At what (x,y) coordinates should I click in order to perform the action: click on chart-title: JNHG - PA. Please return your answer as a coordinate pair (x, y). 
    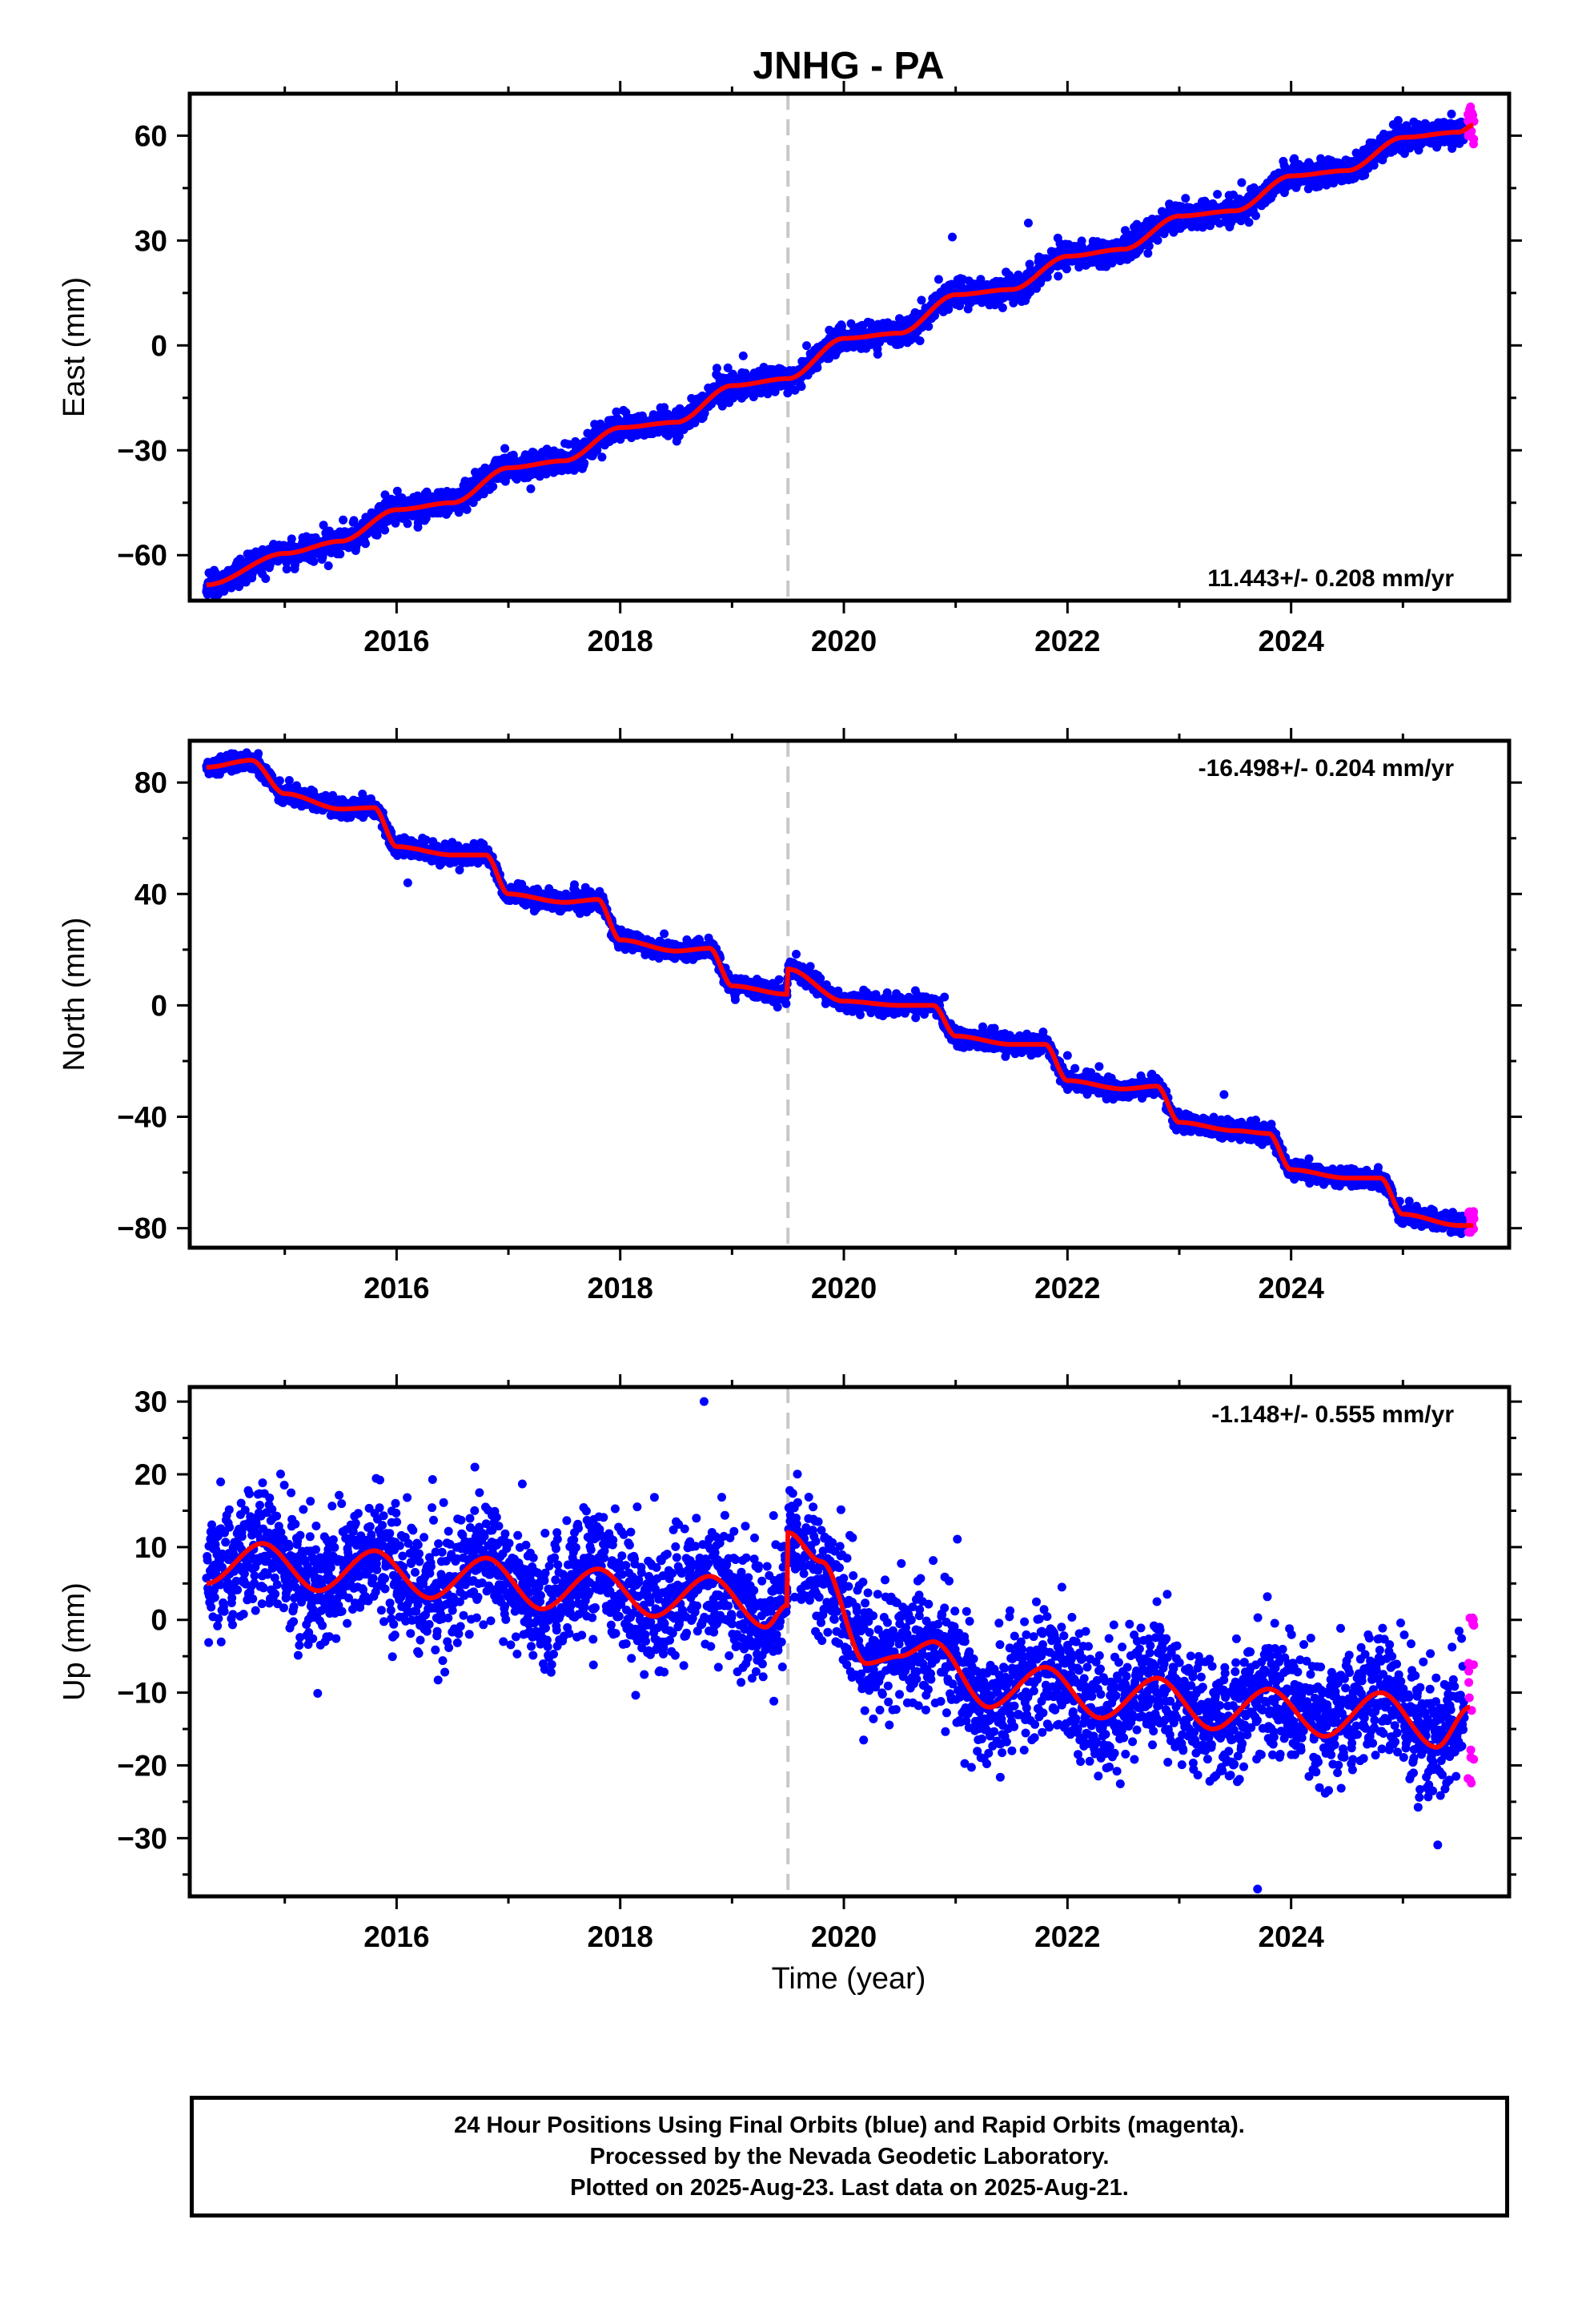
    Looking at the image, I should click on (848, 66).